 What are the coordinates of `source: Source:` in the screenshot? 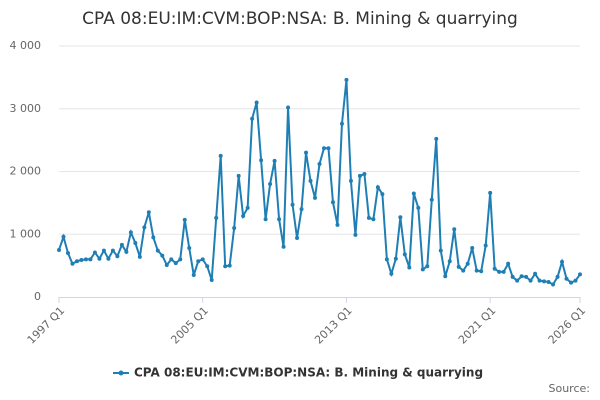 It's located at (570, 388).